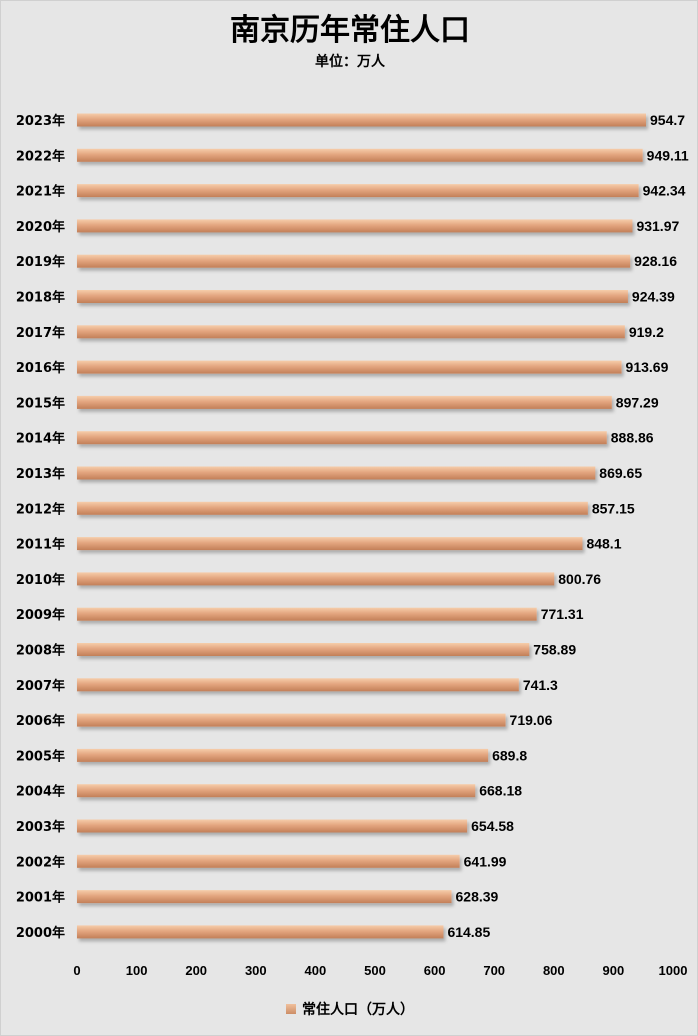 The image size is (698, 1036). I want to click on data-label: 741.3, so click(540, 685).